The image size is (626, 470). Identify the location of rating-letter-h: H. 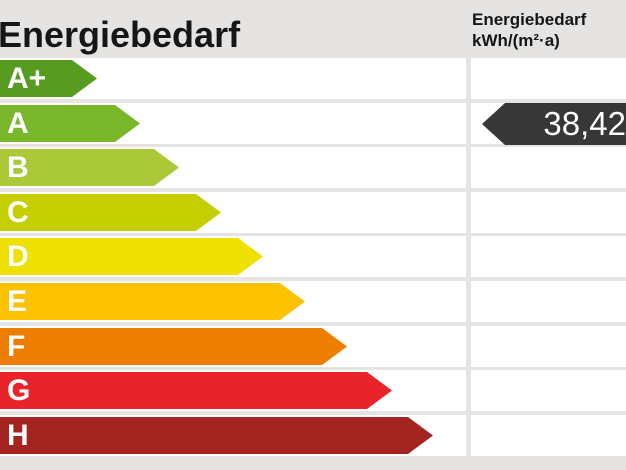
(18, 435).